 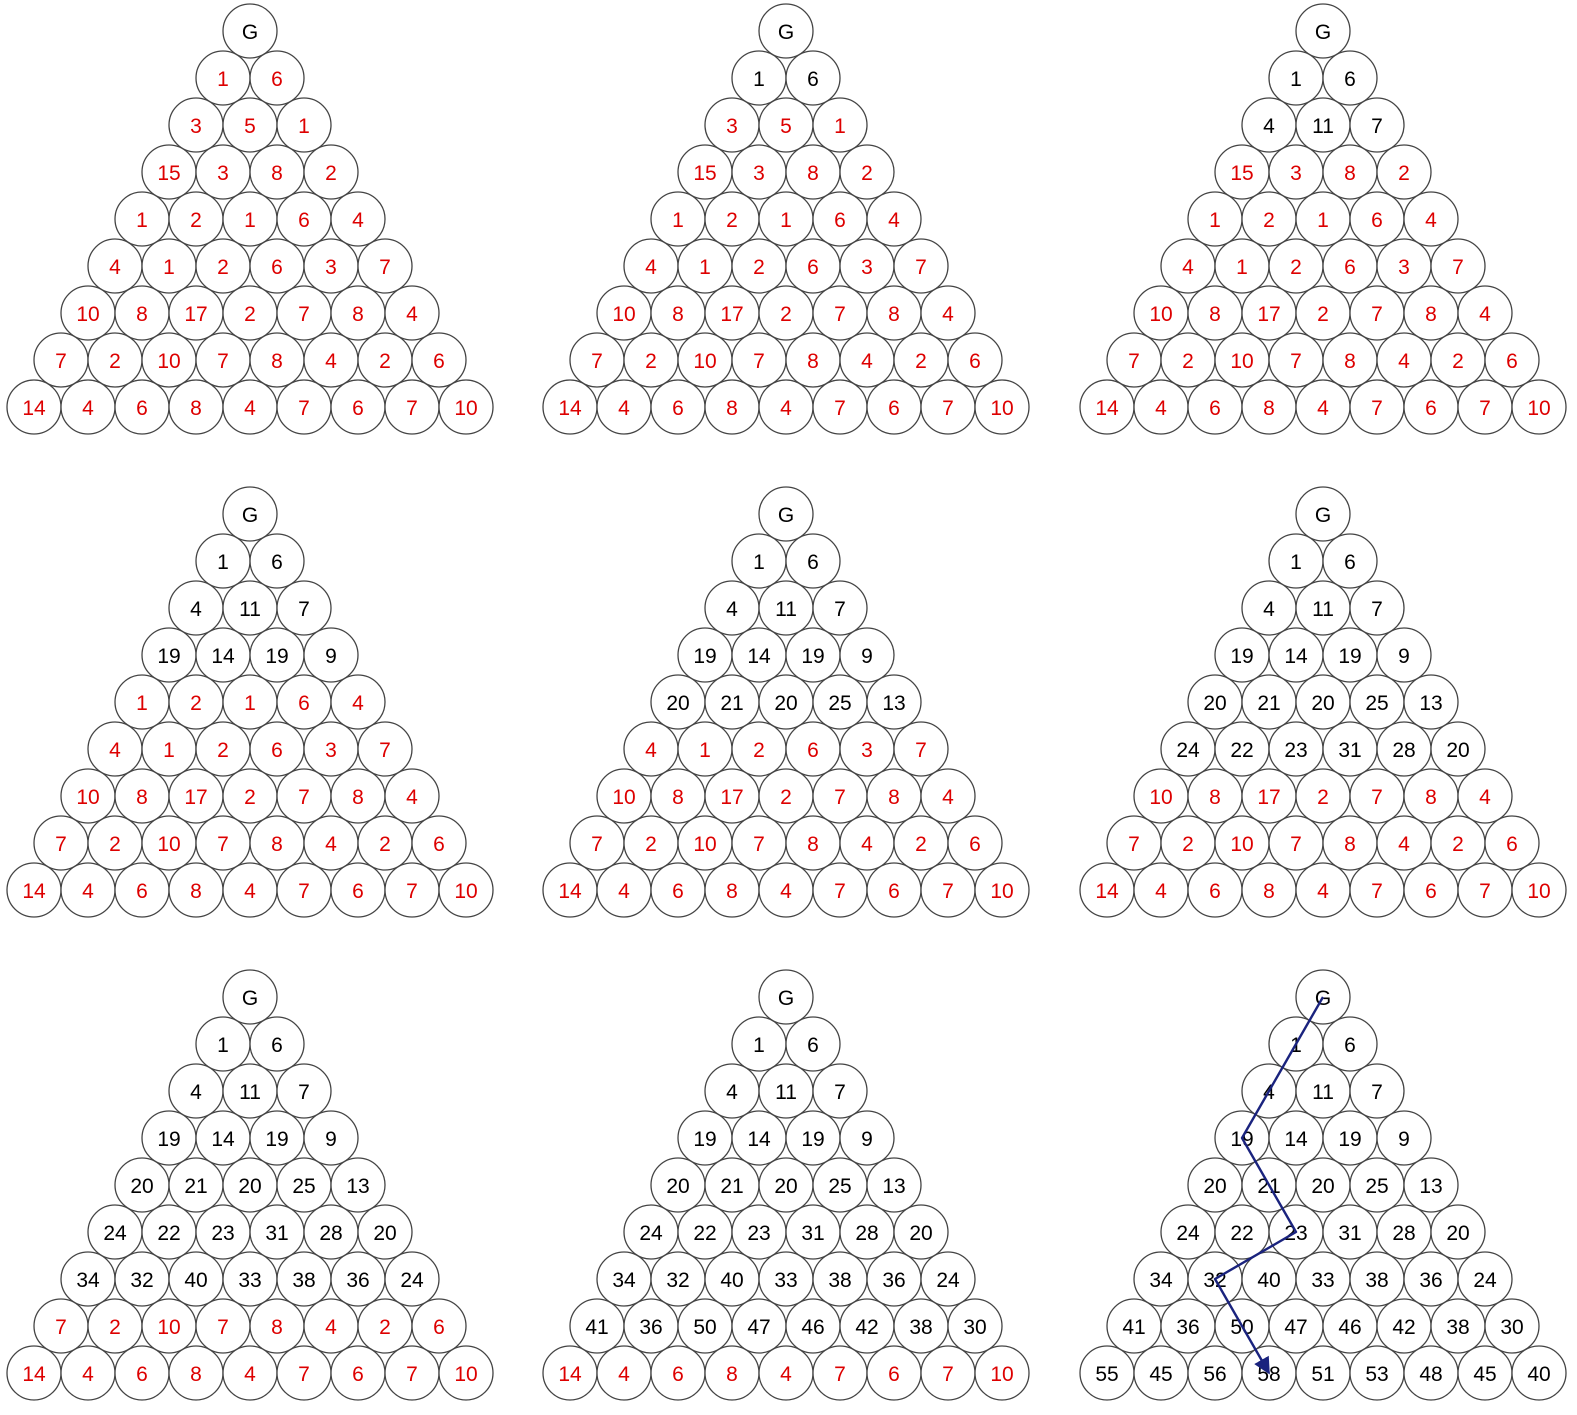 What do you see at coordinates (1242, 1232) in the screenshot?
I see `computed-node: 22` at bounding box center [1242, 1232].